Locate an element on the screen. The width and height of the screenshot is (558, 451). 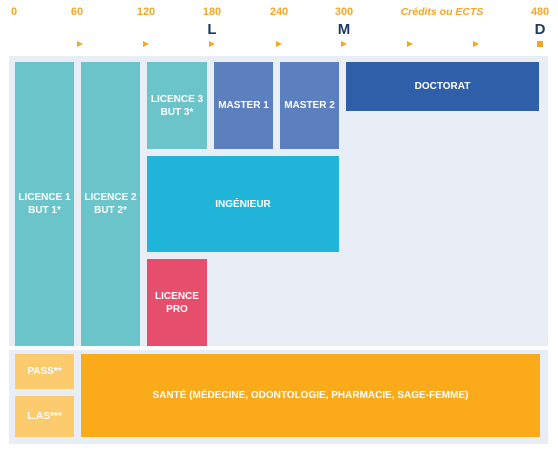
axis-unit-label: Crédits ou ECTS is located at coordinates (442, 12).